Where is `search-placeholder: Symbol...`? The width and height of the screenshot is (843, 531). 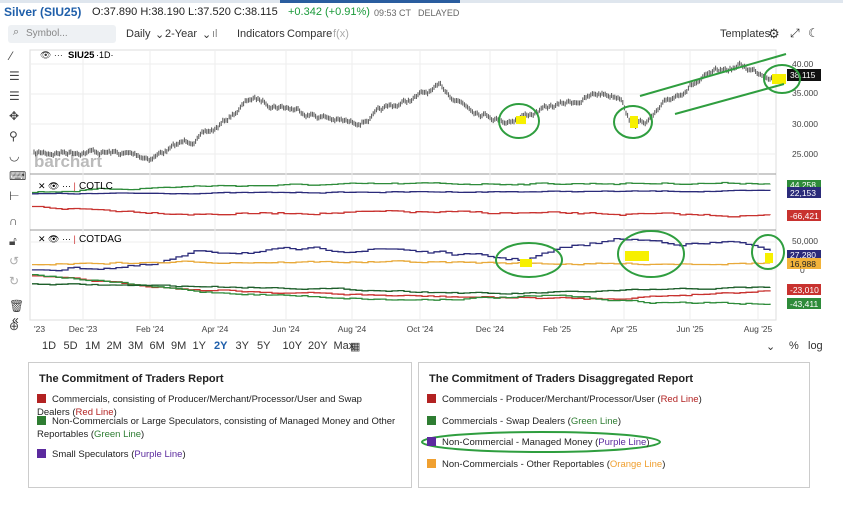
search-placeholder: Symbol... is located at coordinates (47, 33).